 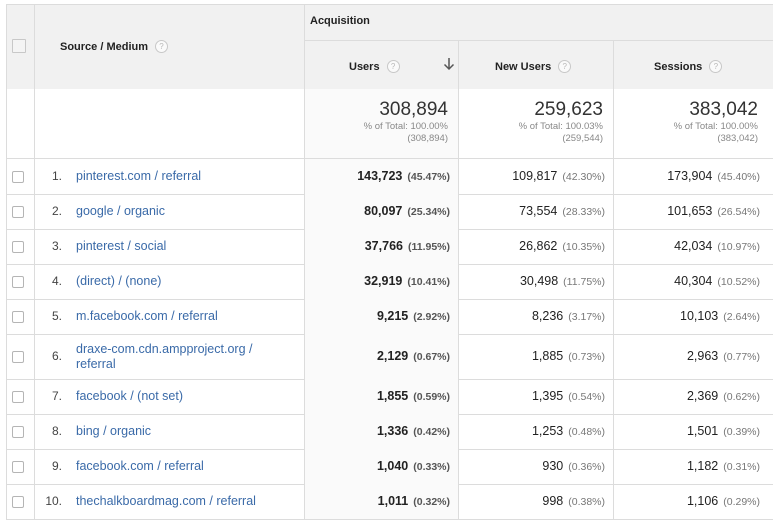 I want to click on users-cell: 32,919 (10.41%), so click(x=375, y=281).